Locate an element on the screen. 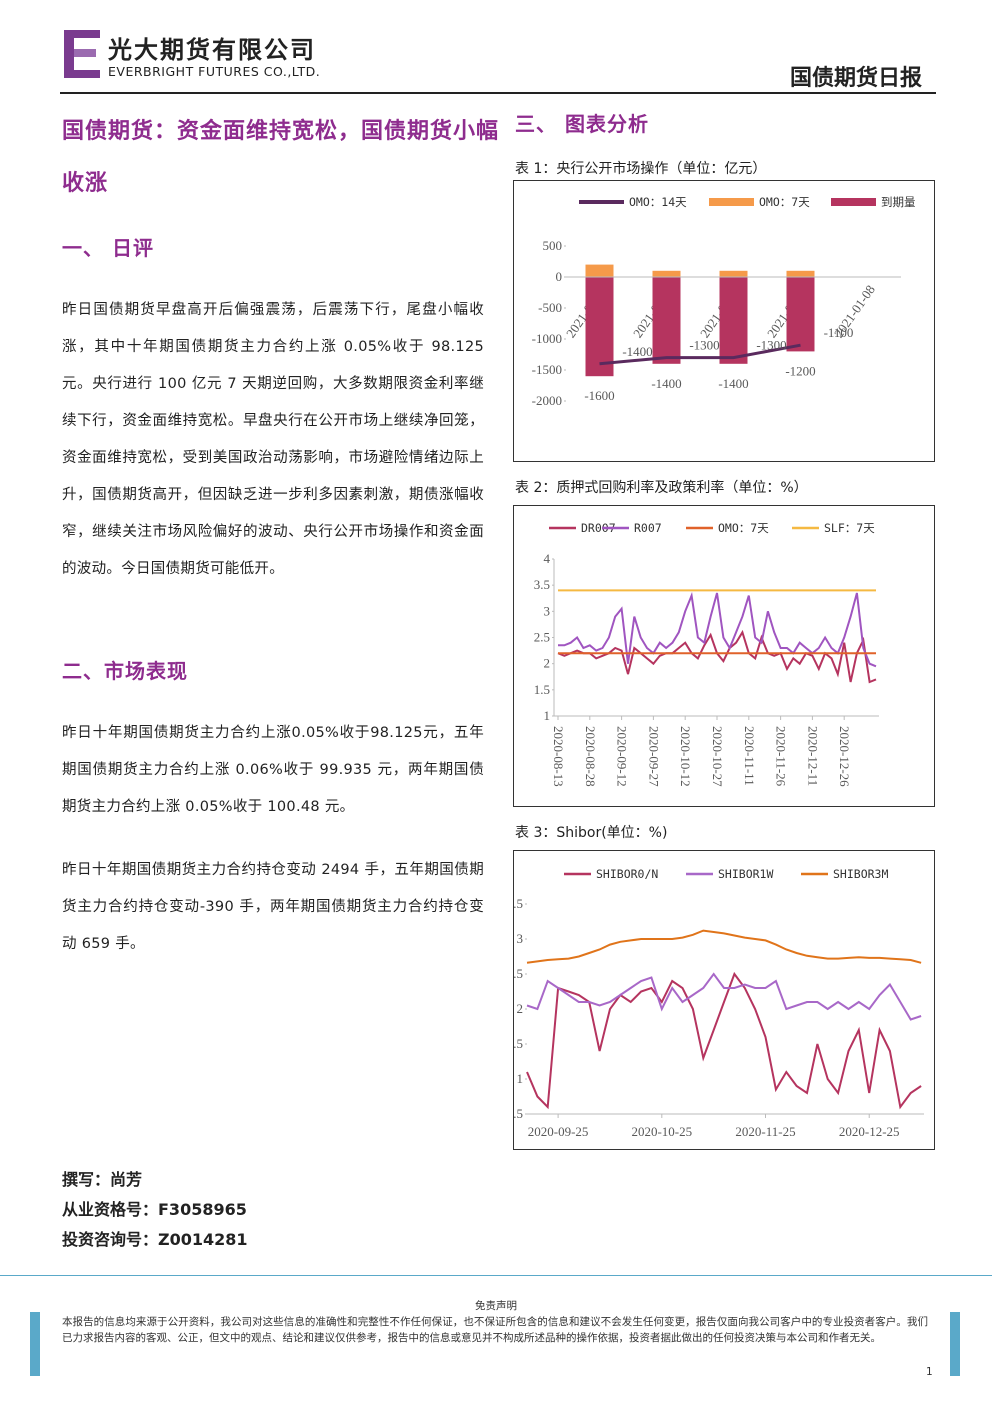 The width and height of the screenshot is (992, 1403). data-label: -1600 is located at coordinates (599, 395).